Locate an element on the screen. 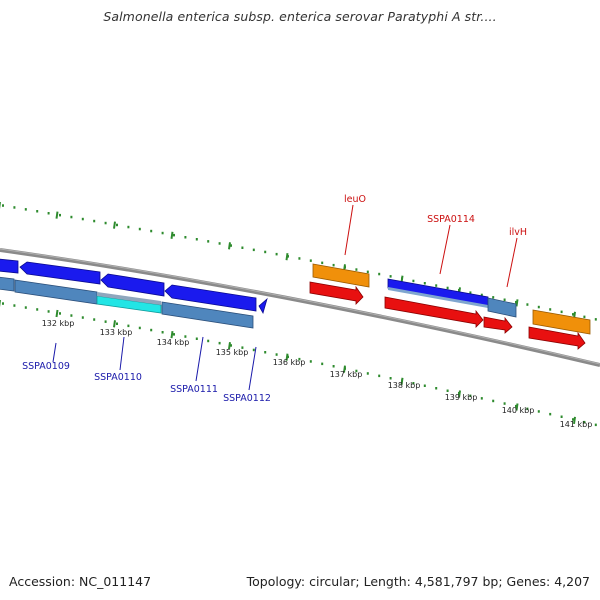 Image resolution: width=600 pixels, height=600 pixels. gene-features is located at coordinates (134, 293).